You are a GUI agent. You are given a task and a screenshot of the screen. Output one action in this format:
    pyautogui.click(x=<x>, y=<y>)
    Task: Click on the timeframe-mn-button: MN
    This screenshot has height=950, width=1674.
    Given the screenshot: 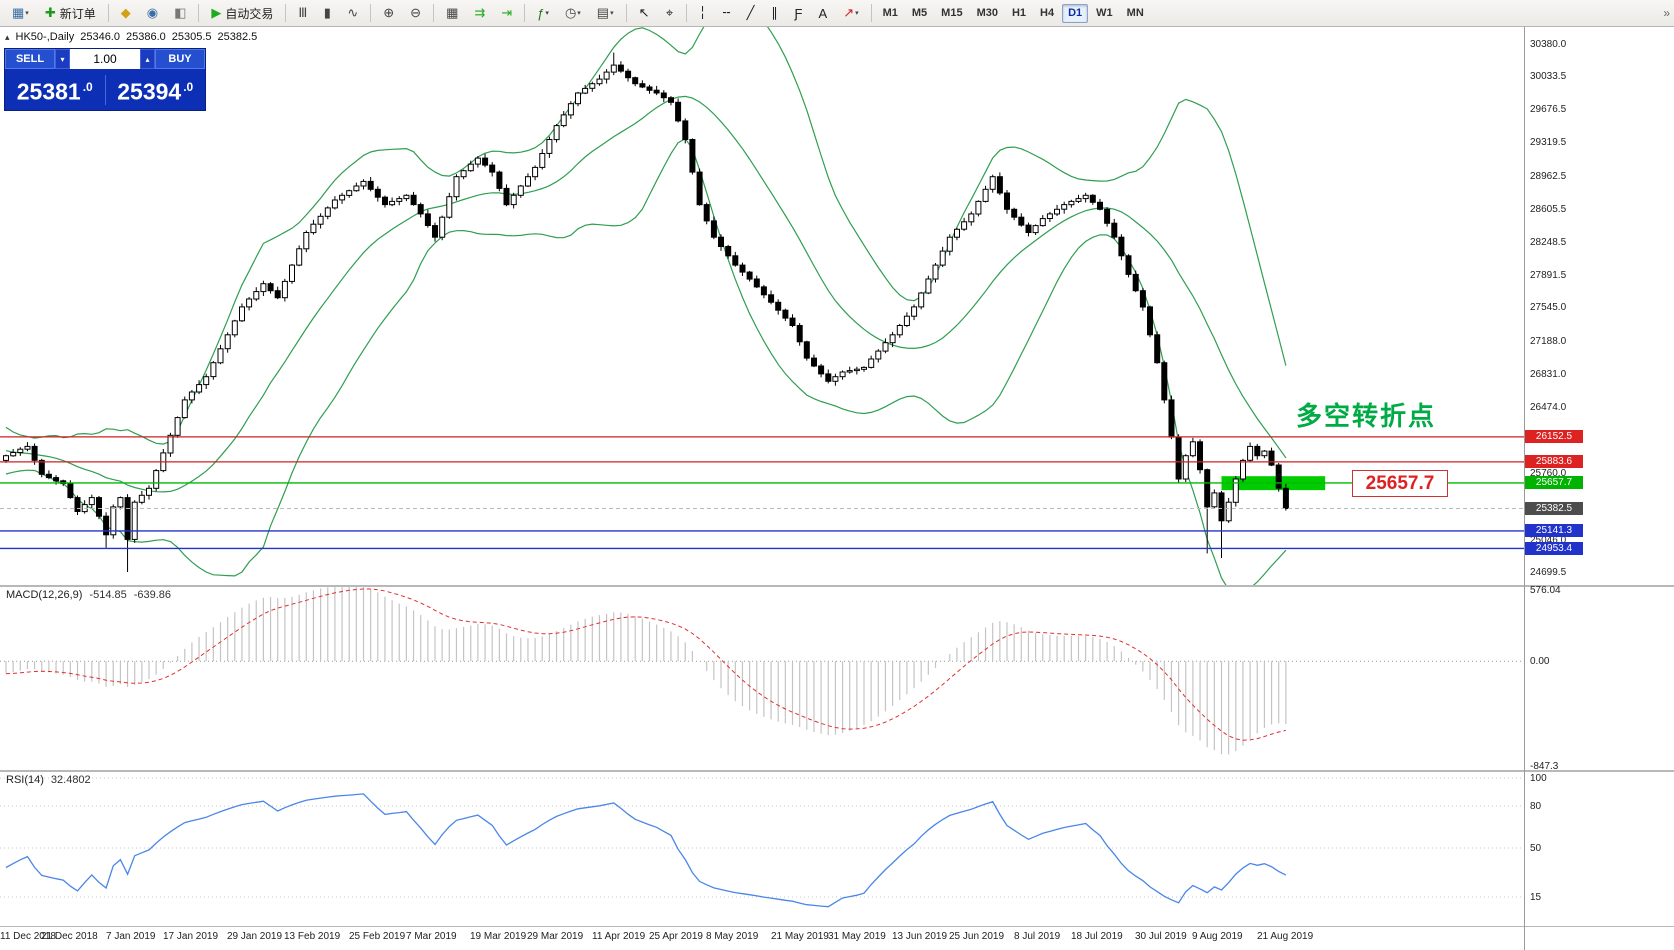 What is the action you would take?
    pyautogui.click(x=1135, y=13)
    